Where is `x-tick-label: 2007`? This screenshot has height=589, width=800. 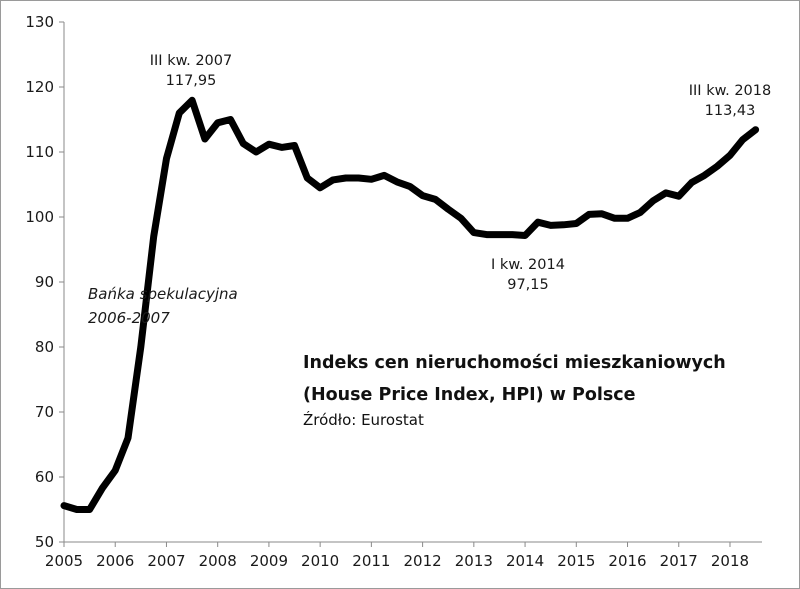
x-tick-label: 2007 is located at coordinates (166, 561).